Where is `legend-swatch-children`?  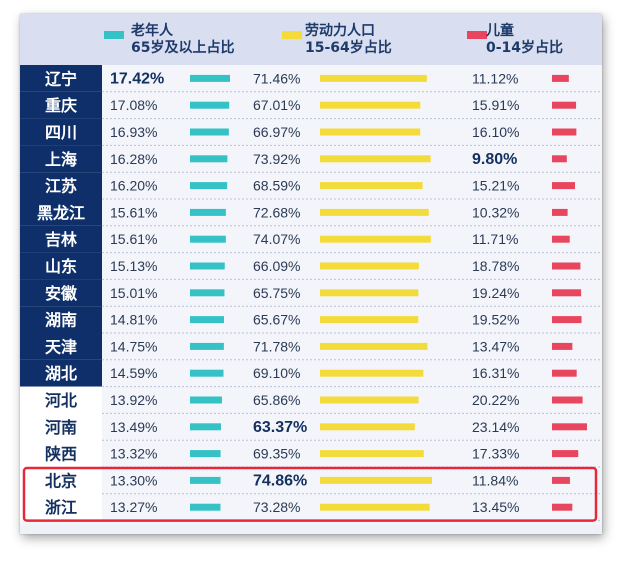
legend-swatch-children is located at coordinates (477, 35).